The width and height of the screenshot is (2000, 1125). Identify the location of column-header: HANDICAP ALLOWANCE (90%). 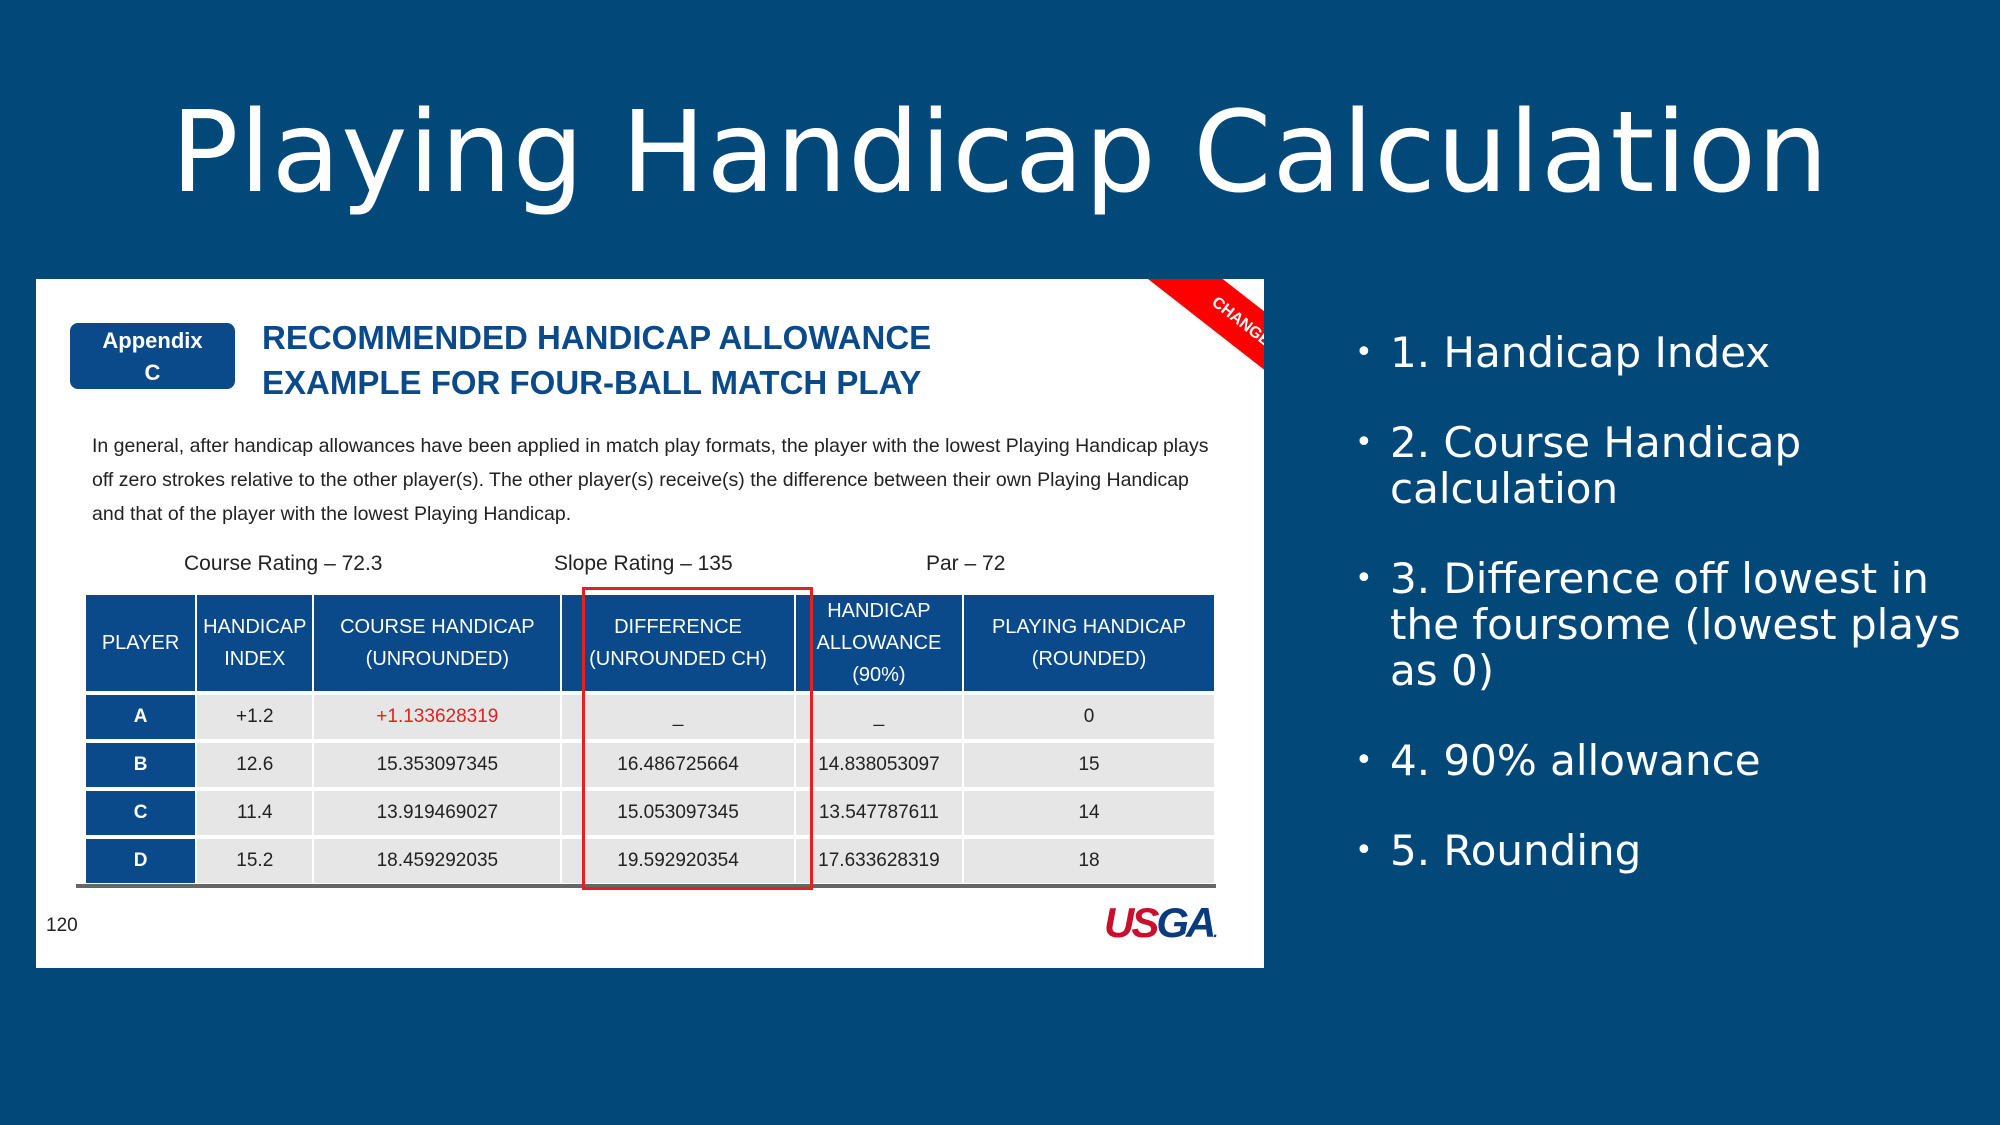
(879, 643).